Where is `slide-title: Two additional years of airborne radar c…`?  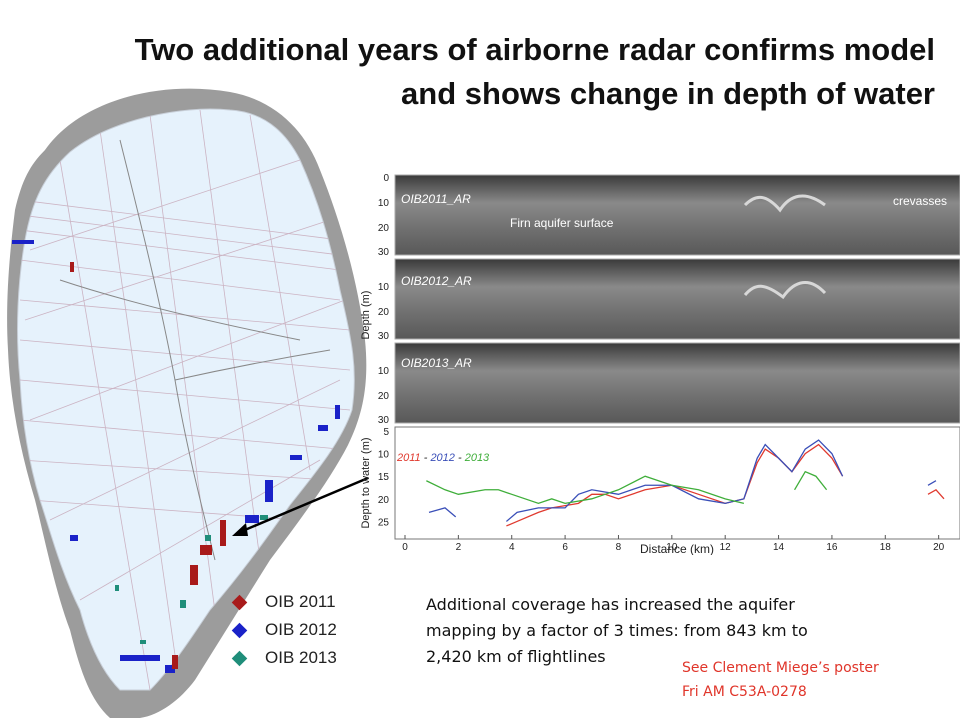 slide-title: Two additional years of airborne radar c… is located at coordinates (475, 72).